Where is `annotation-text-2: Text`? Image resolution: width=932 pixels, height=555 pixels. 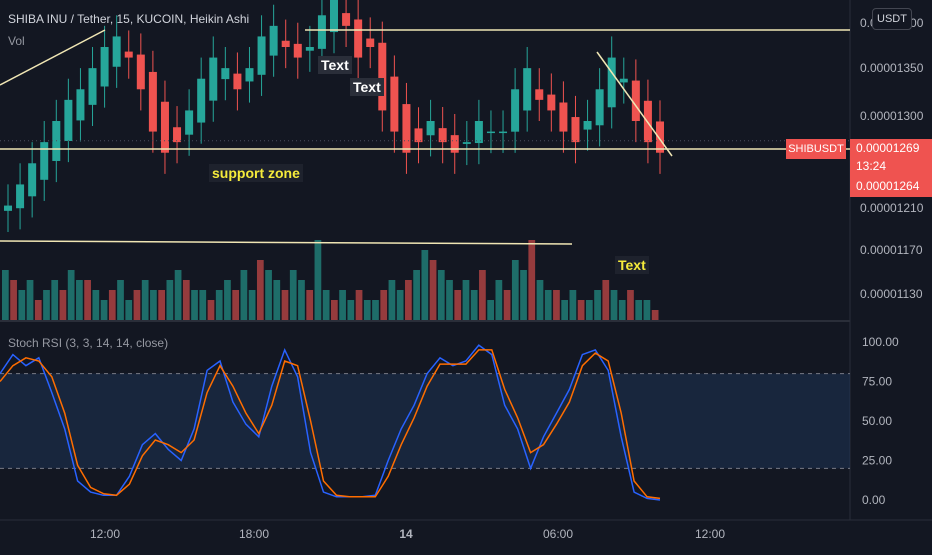 annotation-text-2: Text is located at coordinates (367, 87).